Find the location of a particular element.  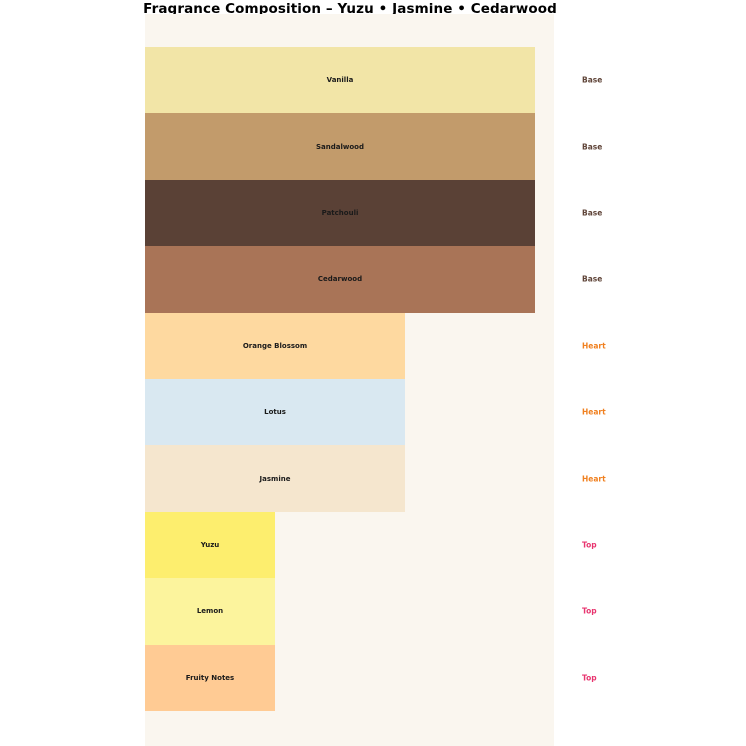

group-label-heart-2: Heart is located at coordinates (594, 412).